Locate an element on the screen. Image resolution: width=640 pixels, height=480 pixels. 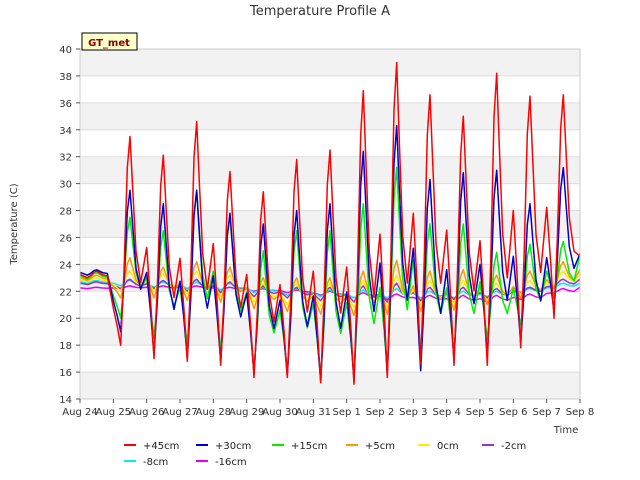
y-tick-label: 26 is located at coordinates (65, 238).